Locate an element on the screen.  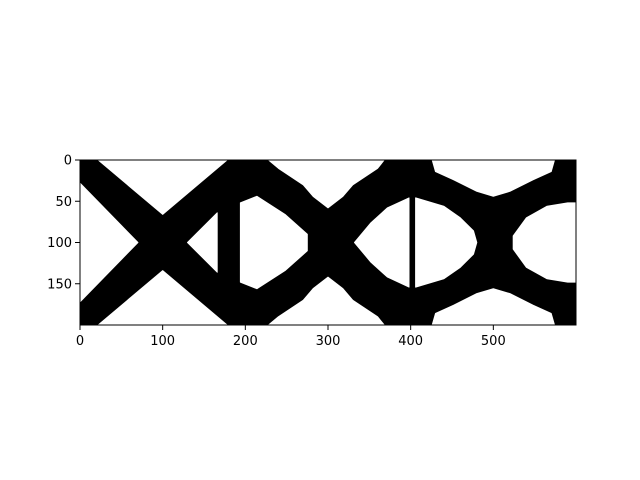
cell-1-upper-hole is located at coordinates (162, 187).